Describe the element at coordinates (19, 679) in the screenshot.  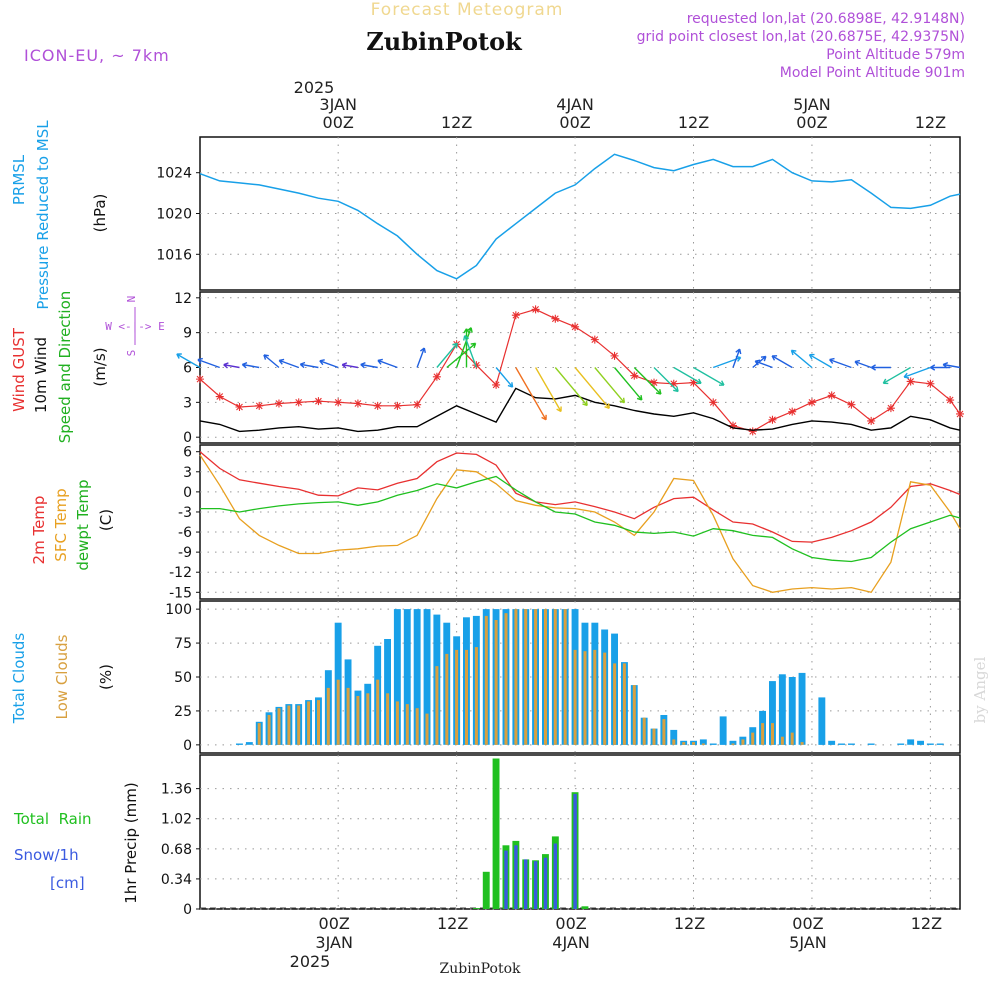
I see `total-clouds-label: Total Clouds` at that location.